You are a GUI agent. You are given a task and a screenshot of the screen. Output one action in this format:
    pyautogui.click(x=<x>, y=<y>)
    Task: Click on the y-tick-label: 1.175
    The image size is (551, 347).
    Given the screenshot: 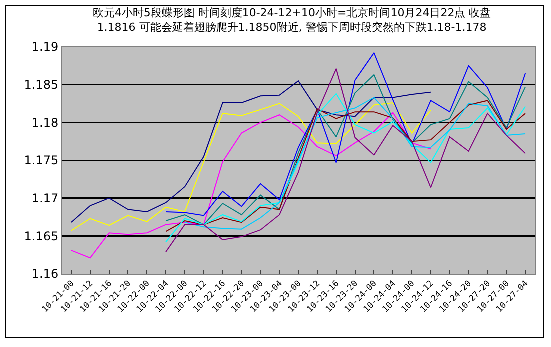 What is the action you would take?
    pyautogui.click(x=41, y=161)
    